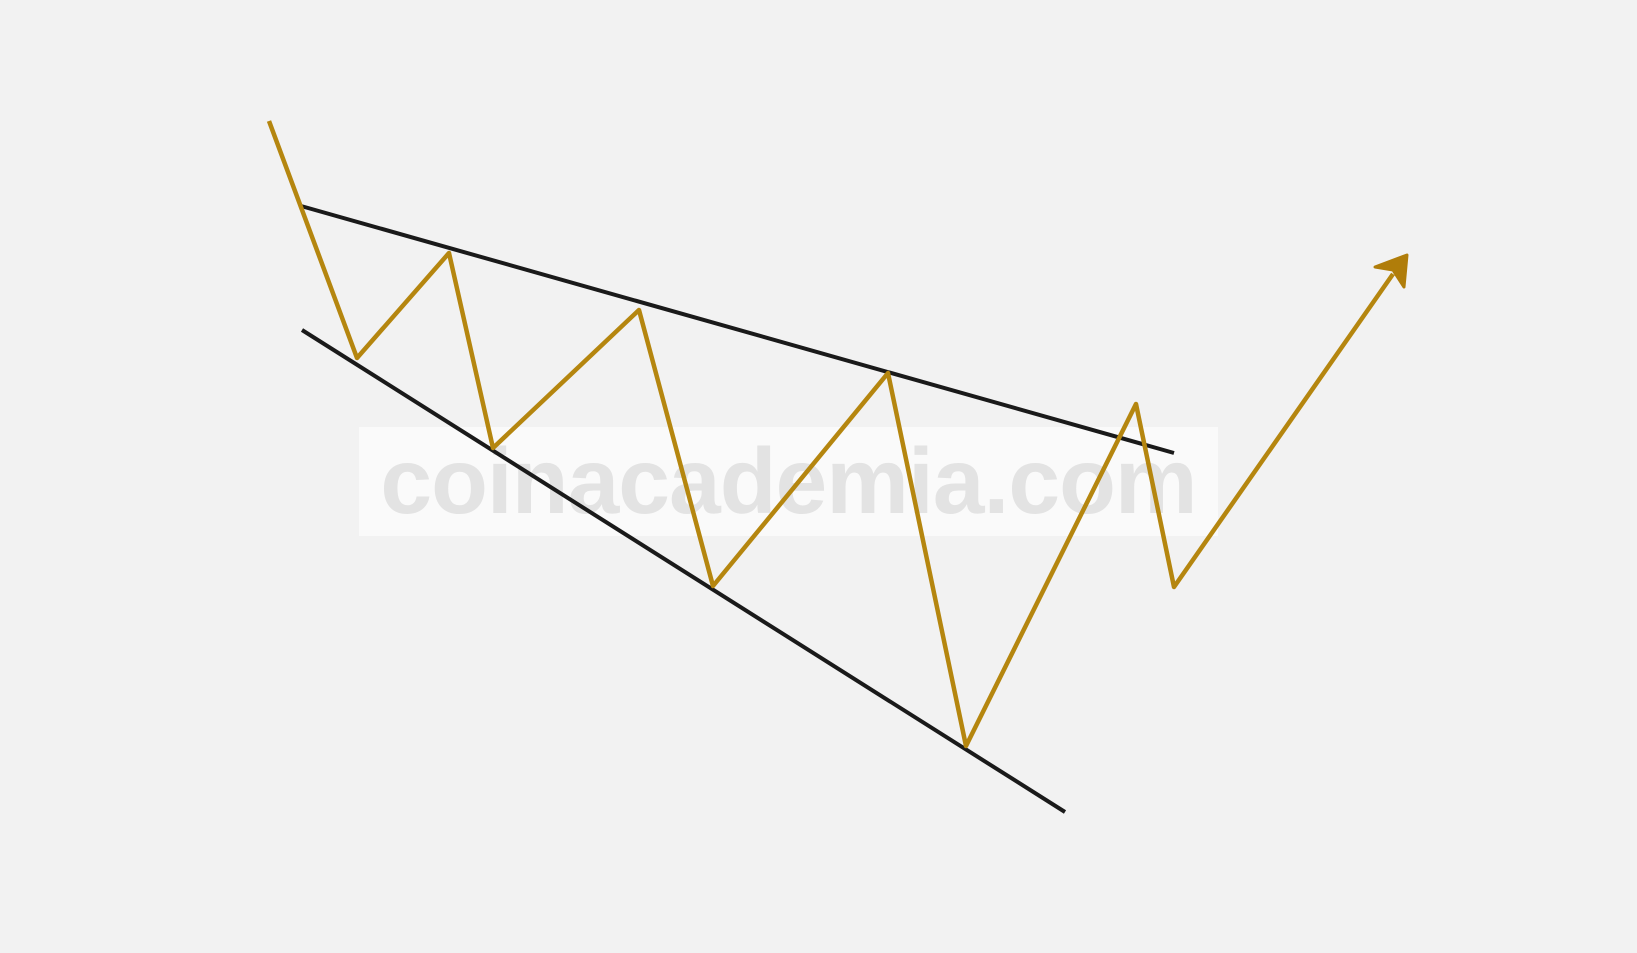  What do you see at coordinates (737, 329) in the screenshot?
I see `upper-trendline` at bounding box center [737, 329].